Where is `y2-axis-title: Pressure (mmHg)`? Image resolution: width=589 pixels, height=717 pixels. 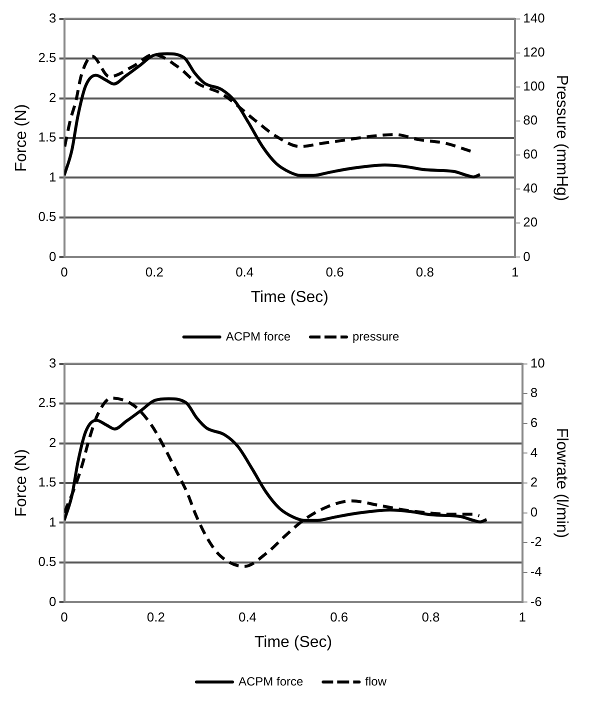
y2-axis-title: Pressure (mmHg) is located at coordinates (561, 138).